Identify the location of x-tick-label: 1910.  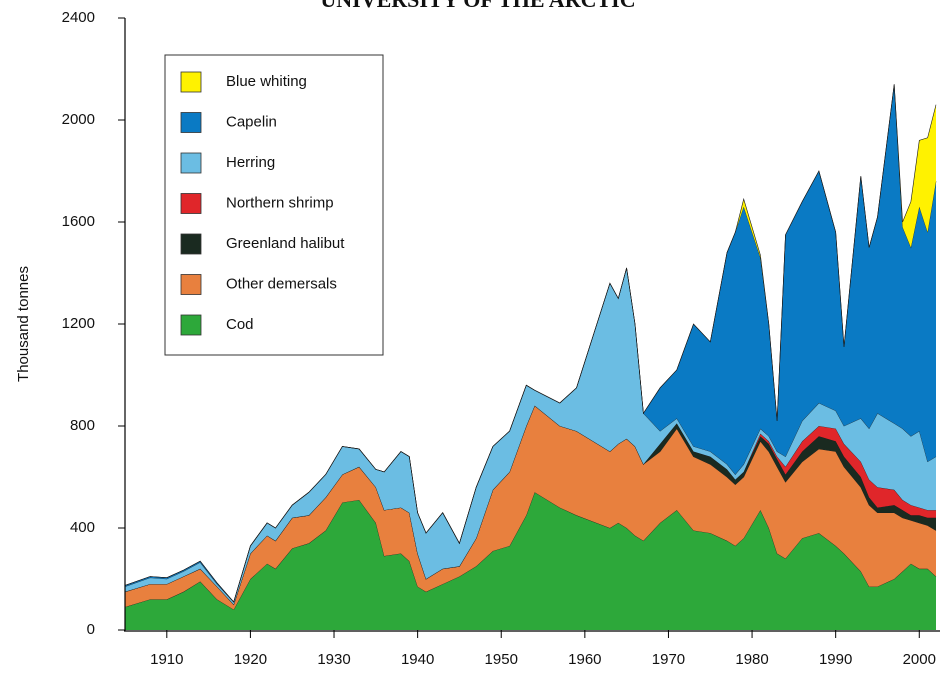
(166, 659).